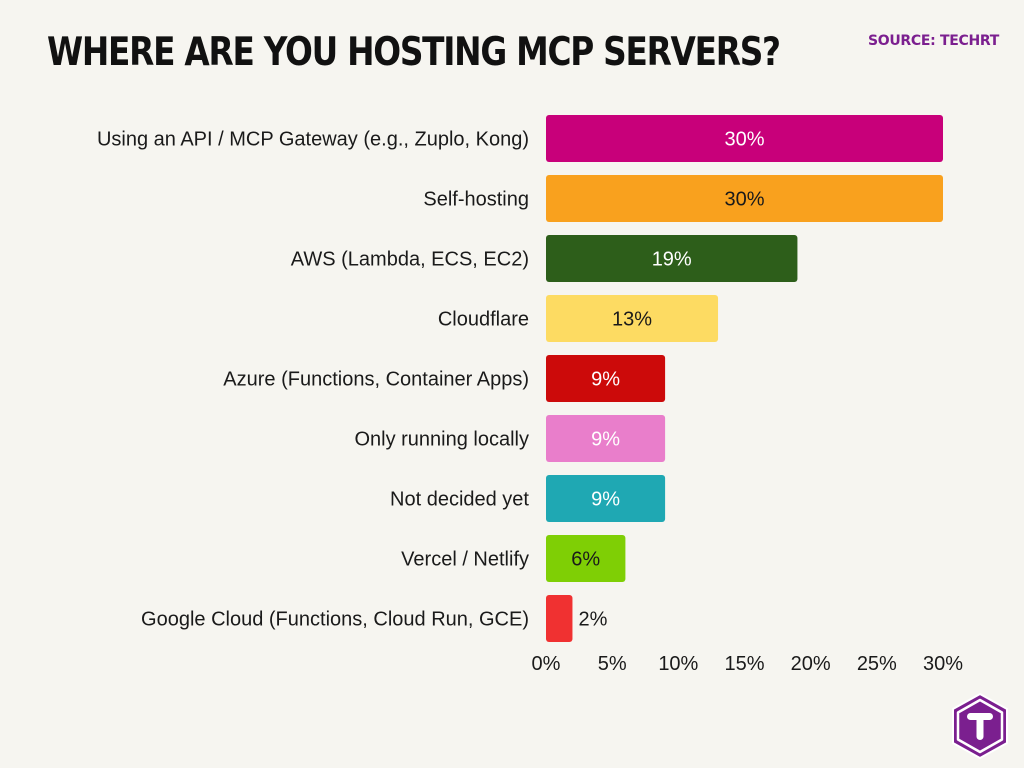 The height and width of the screenshot is (768, 1024). What do you see at coordinates (877, 664) in the screenshot?
I see `x-tick-label: 25%` at bounding box center [877, 664].